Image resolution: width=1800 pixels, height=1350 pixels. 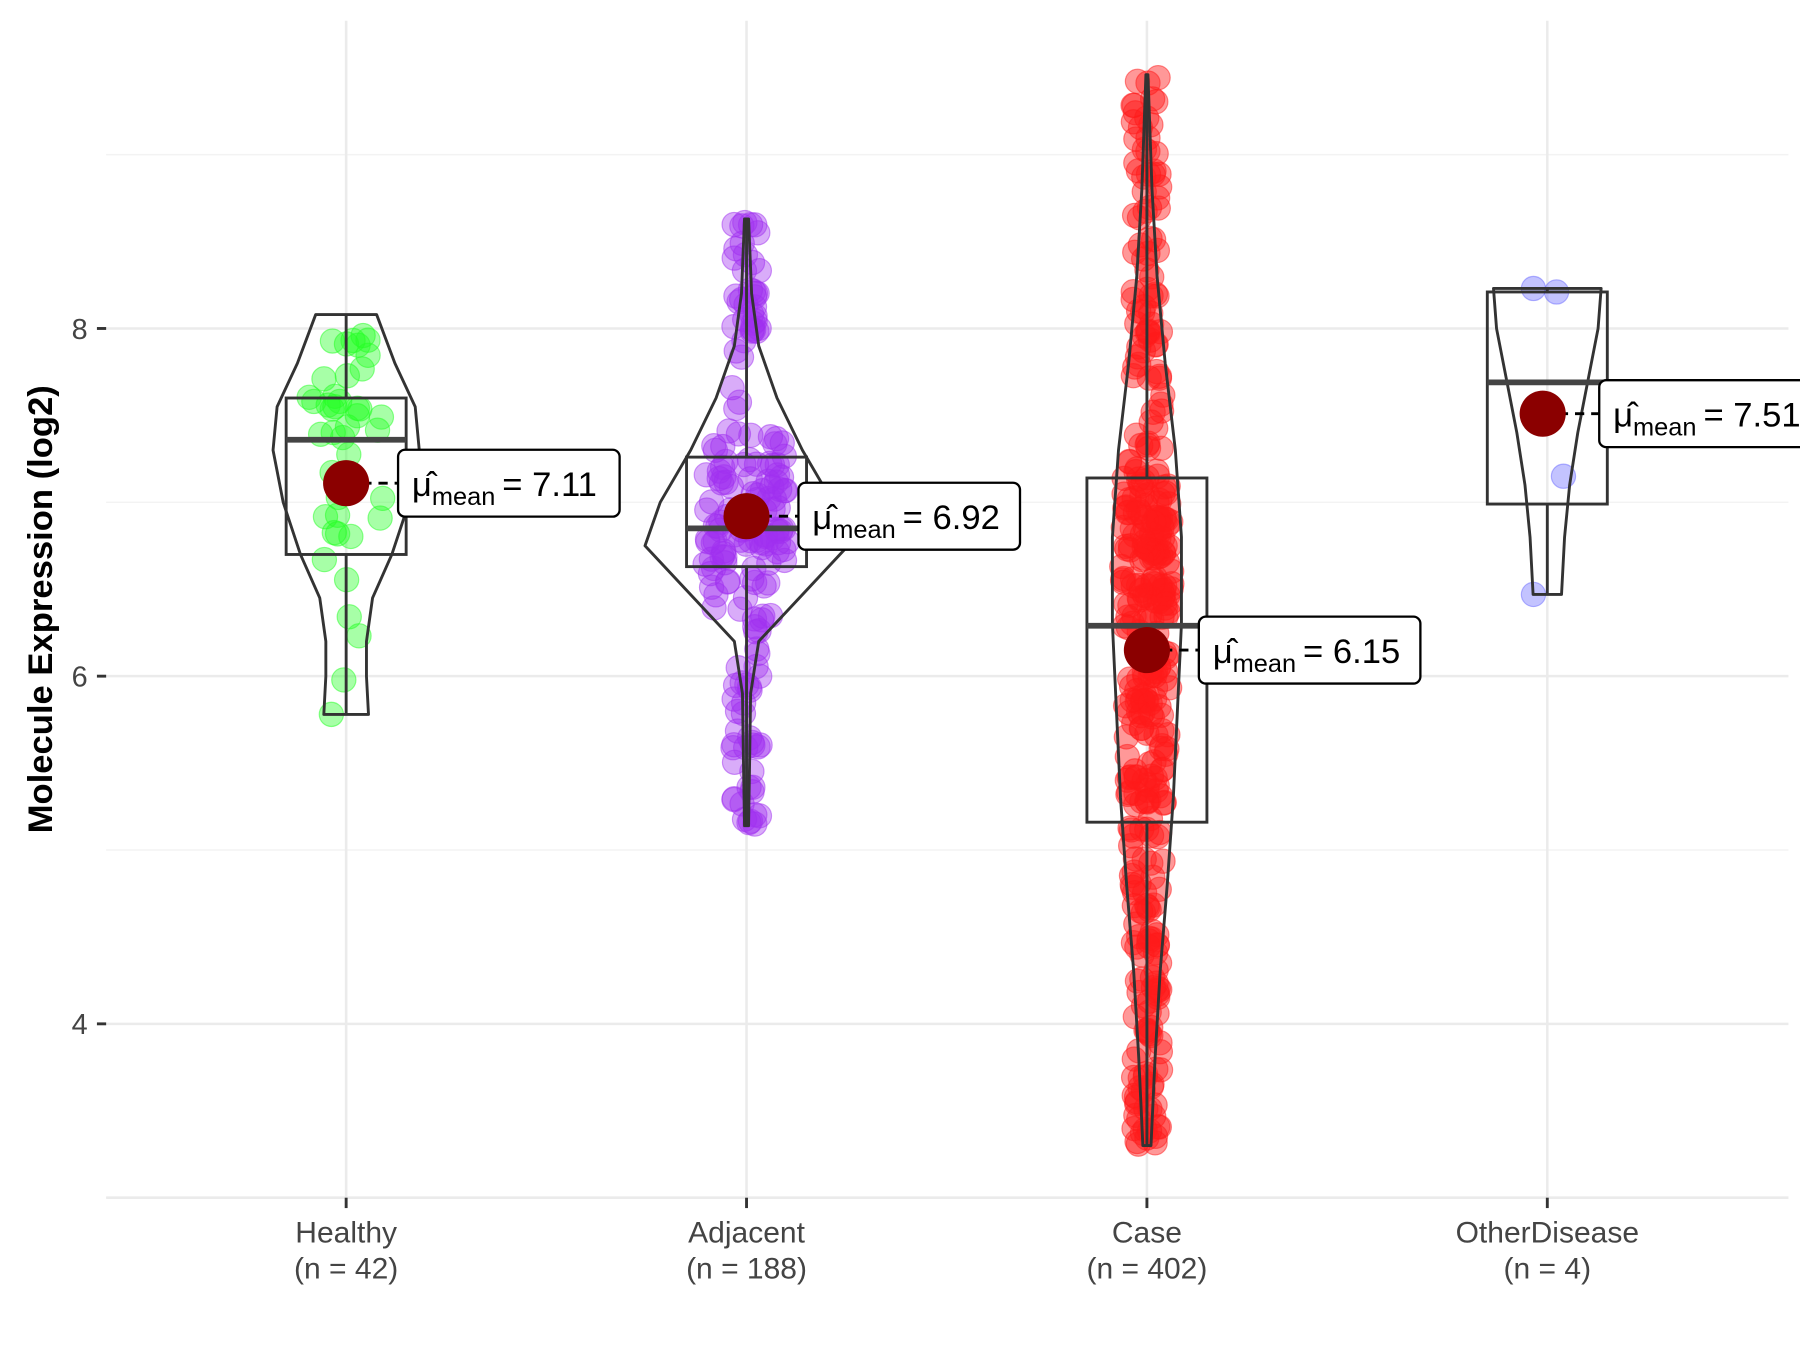 What do you see at coordinates (346, 1233) in the screenshot?
I see `x-tick-label: Healthy` at bounding box center [346, 1233].